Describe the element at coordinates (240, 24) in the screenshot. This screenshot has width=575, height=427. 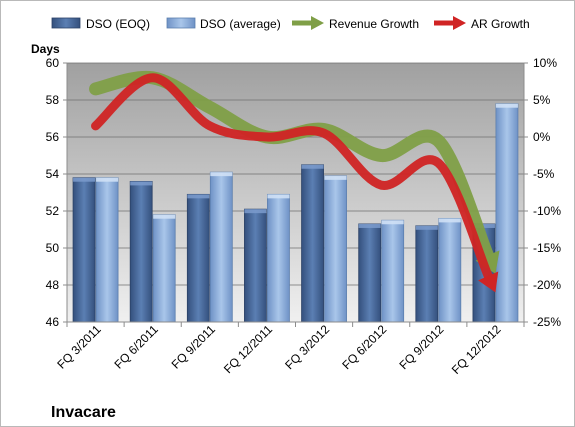
I see `legend-label-dso-average: DSO (average)` at that location.